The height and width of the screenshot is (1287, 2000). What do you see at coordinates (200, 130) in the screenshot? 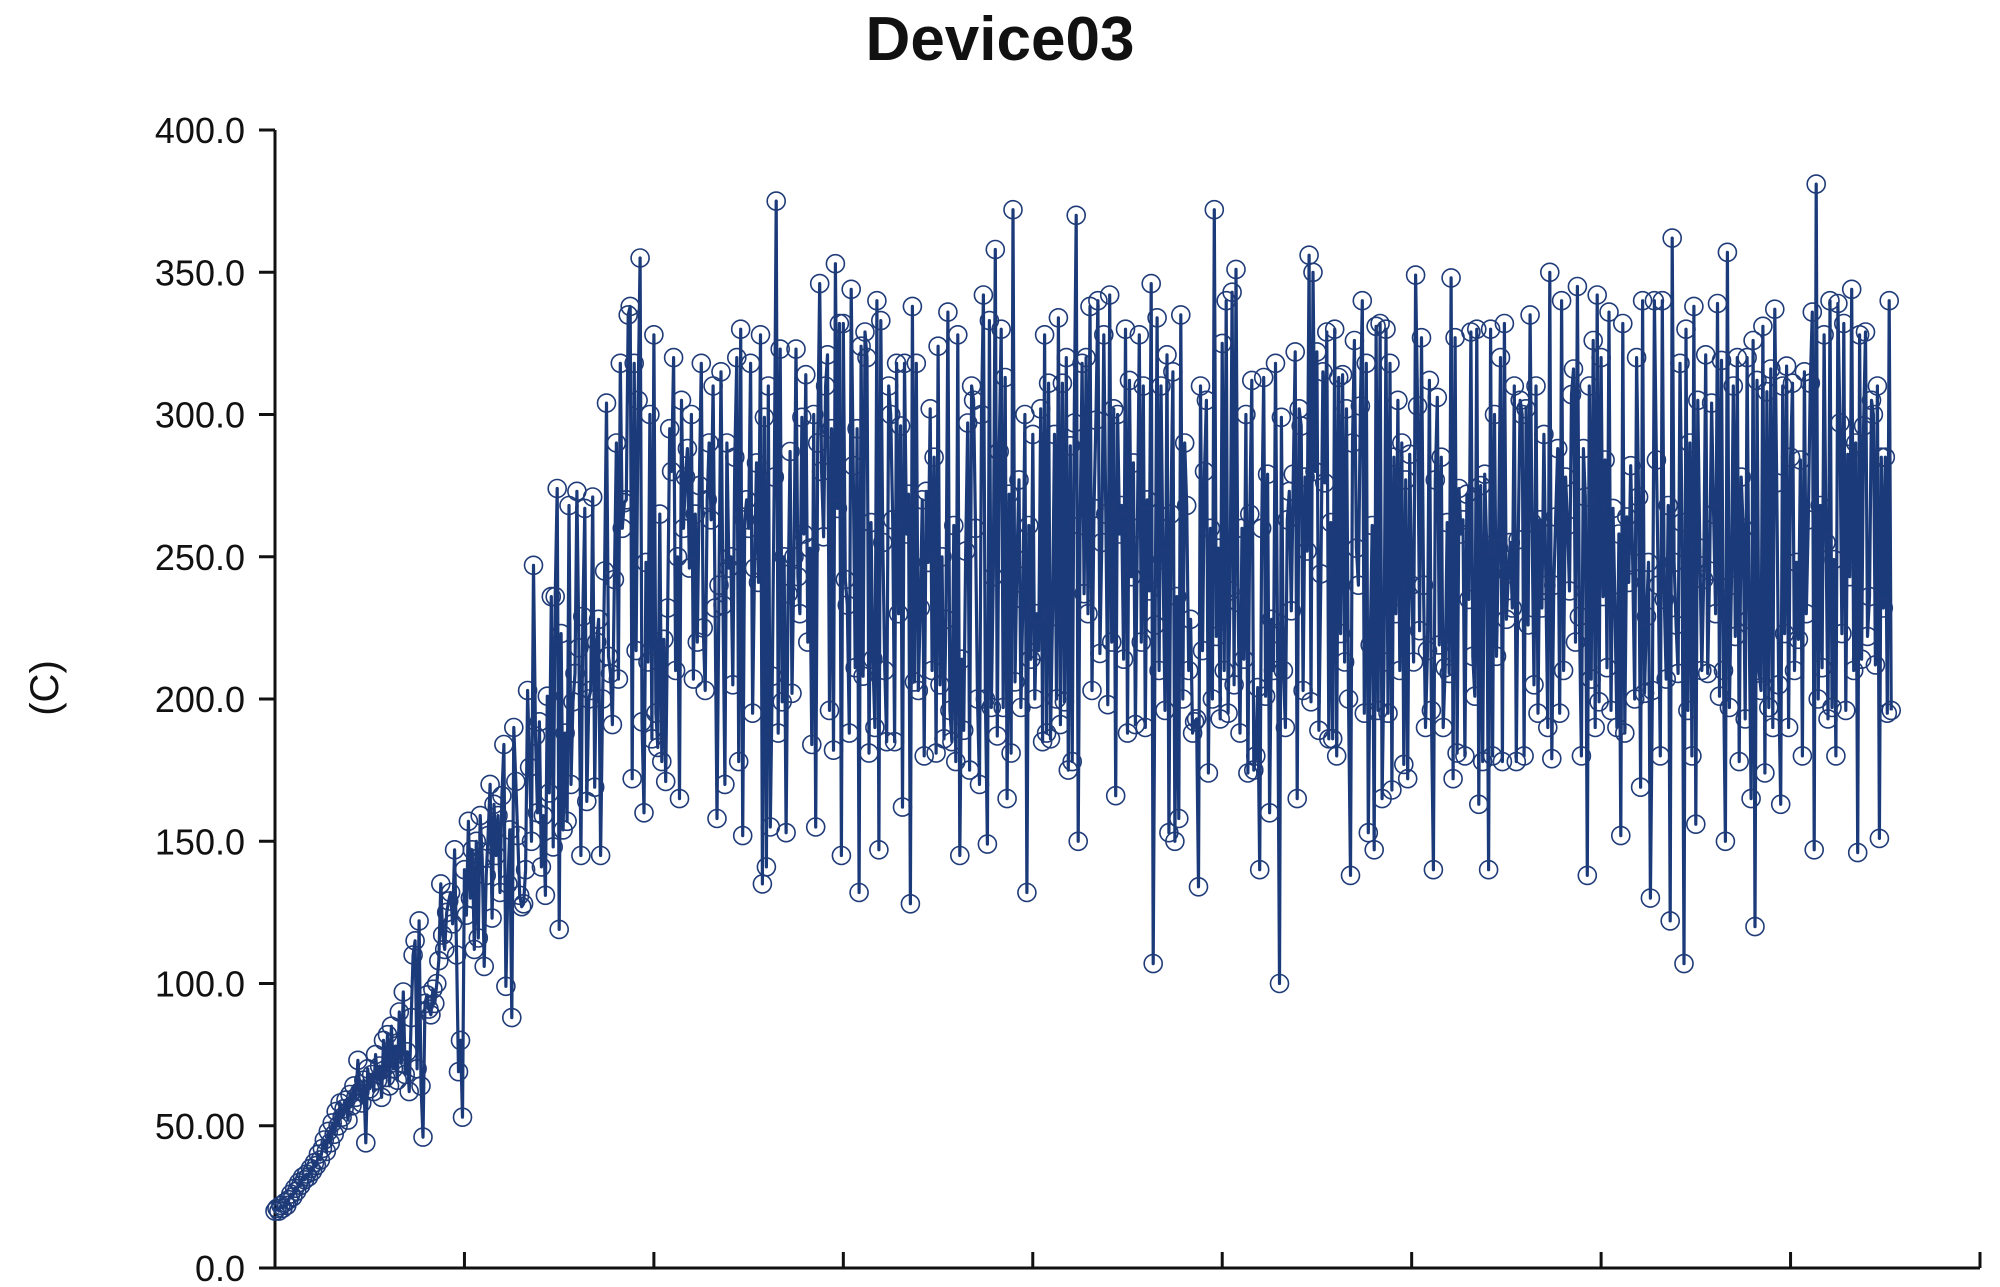
I see `y-tick-label: 400.0` at bounding box center [200, 130].